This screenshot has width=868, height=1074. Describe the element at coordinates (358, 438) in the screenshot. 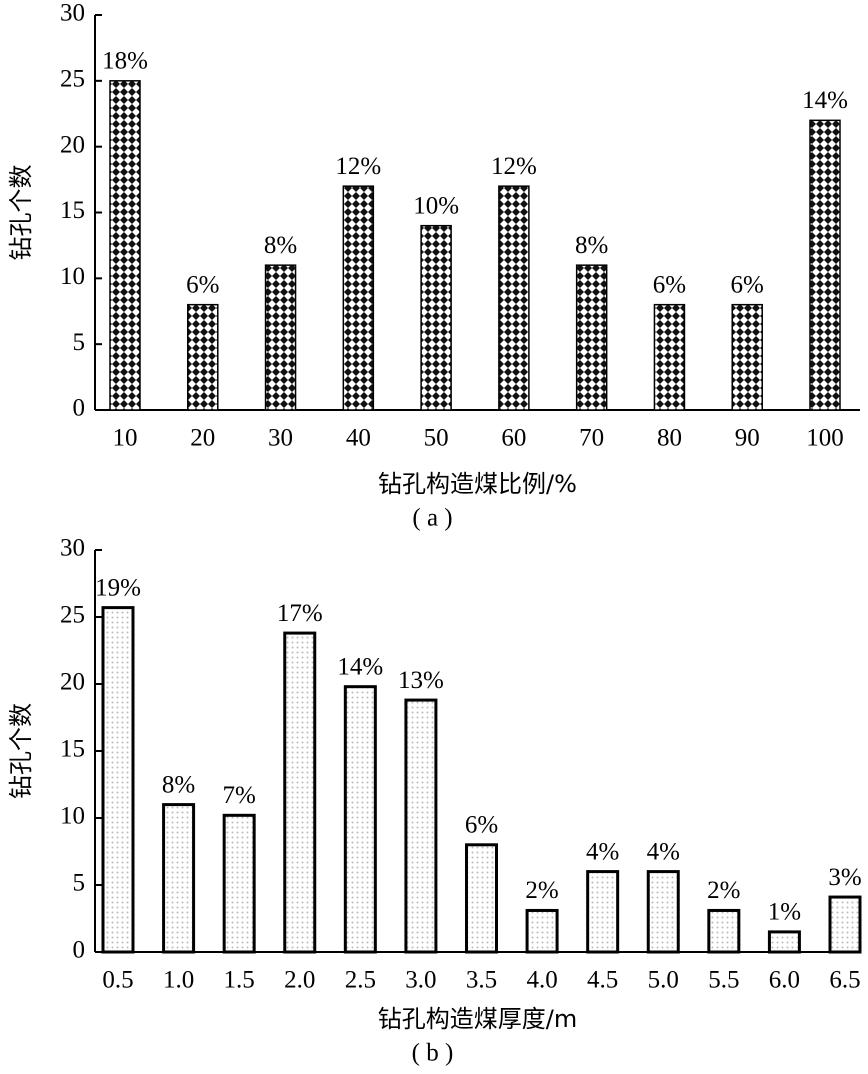

I see `x-tick-label: 40` at that location.